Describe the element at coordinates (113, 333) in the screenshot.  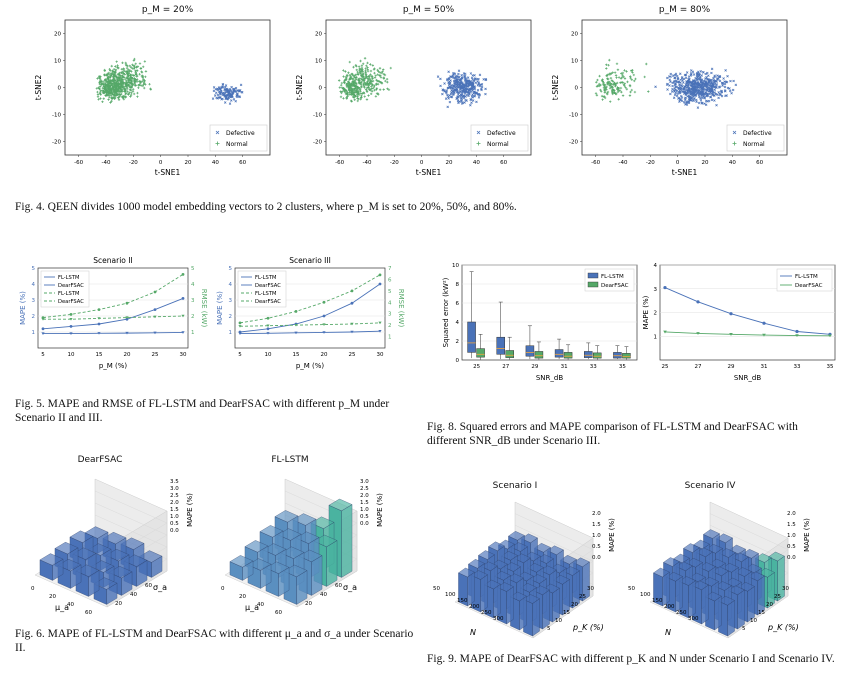
I see `series-line` at that location.